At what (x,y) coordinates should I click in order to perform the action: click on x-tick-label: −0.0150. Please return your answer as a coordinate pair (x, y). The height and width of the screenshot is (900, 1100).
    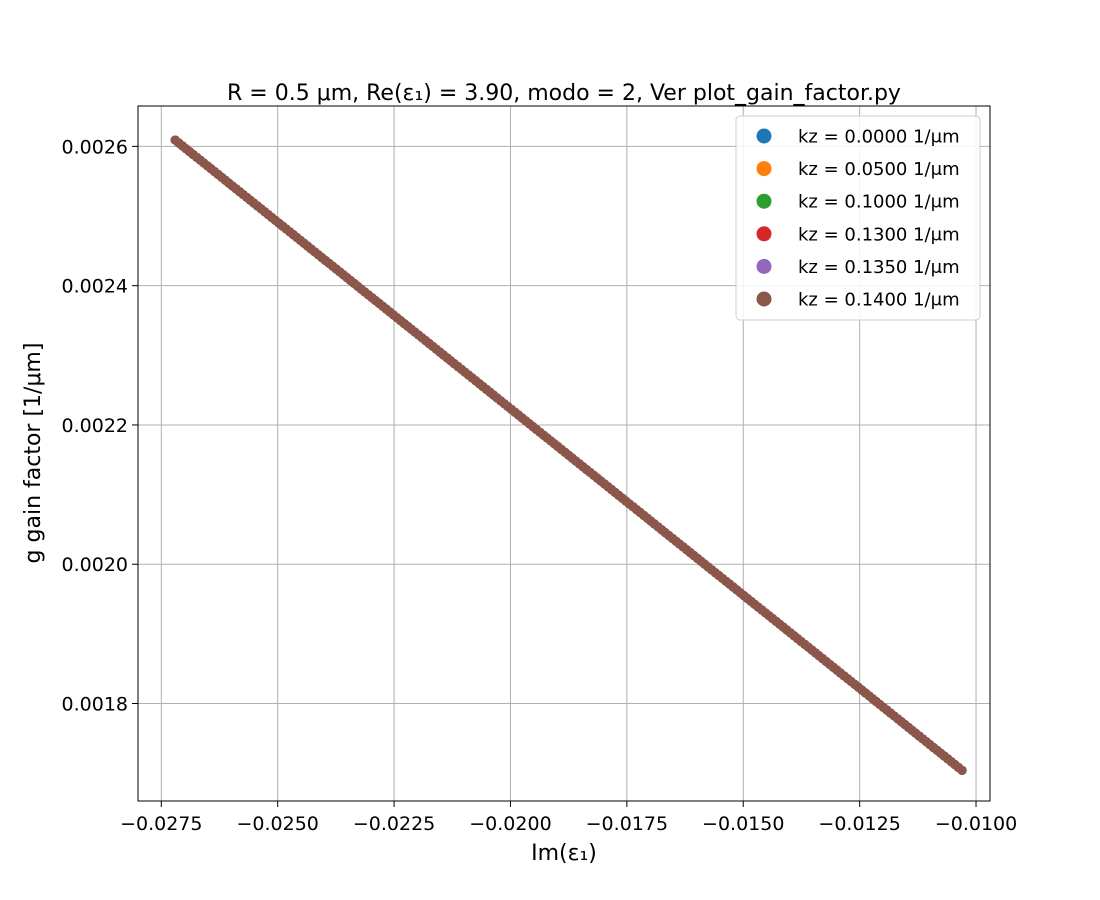
    Looking at the image, I should click on (743, 824).